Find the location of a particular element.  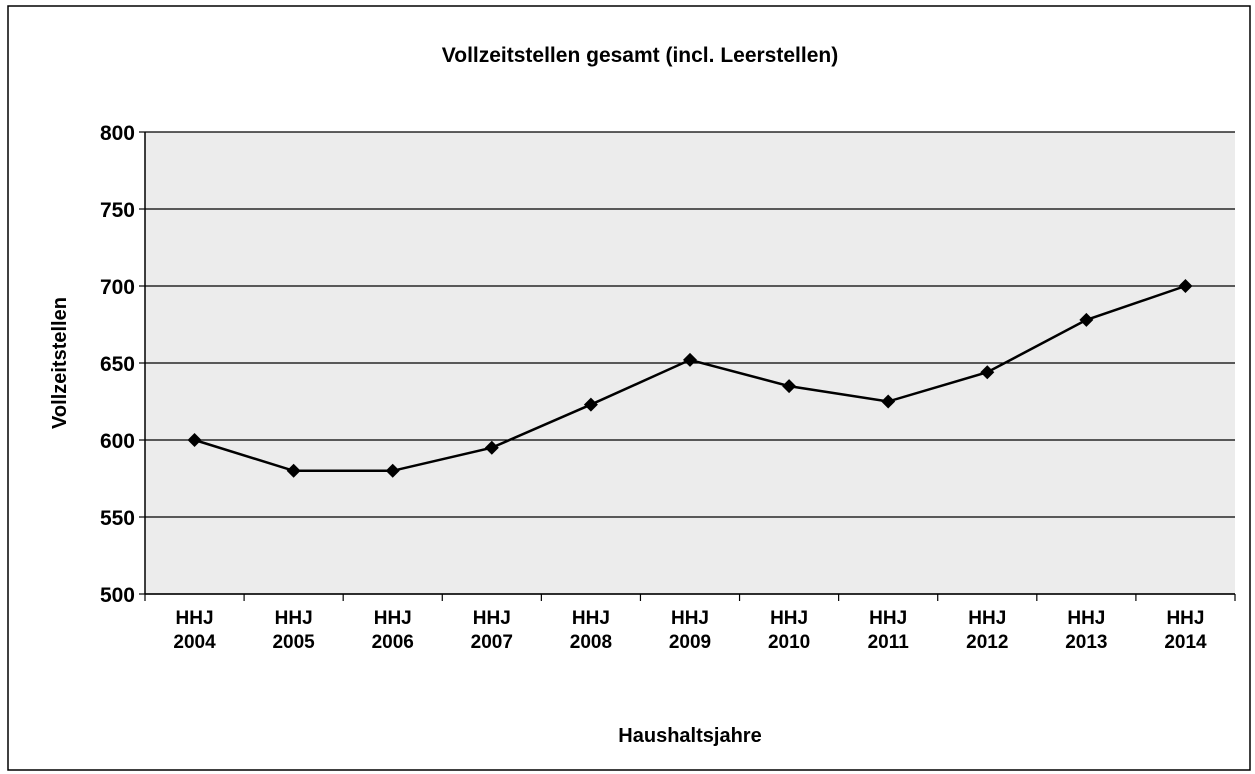

y-tick-label: 800 is located at coordinates (117, 133).